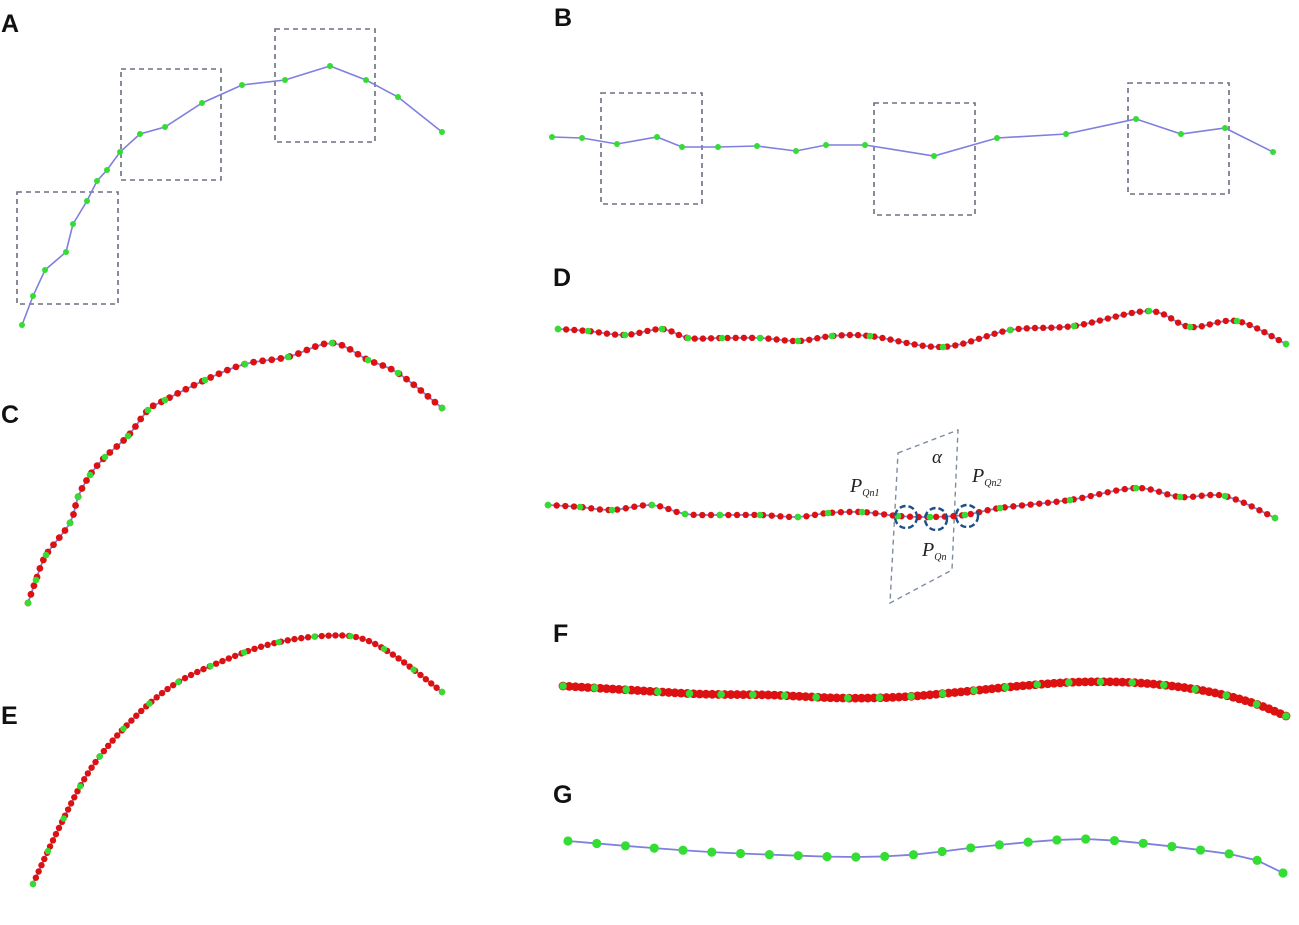 The image size is (1299, 925). I want to click on neighbor-marker-circle, so click(967, 516).